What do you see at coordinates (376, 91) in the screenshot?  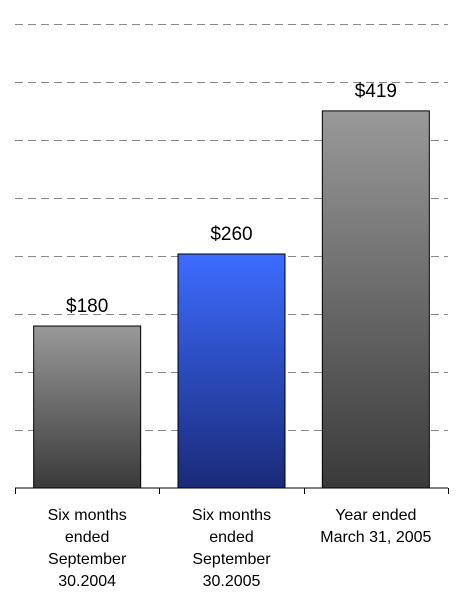 I see `data-label-3: $419` at bounding box center [376, 91].